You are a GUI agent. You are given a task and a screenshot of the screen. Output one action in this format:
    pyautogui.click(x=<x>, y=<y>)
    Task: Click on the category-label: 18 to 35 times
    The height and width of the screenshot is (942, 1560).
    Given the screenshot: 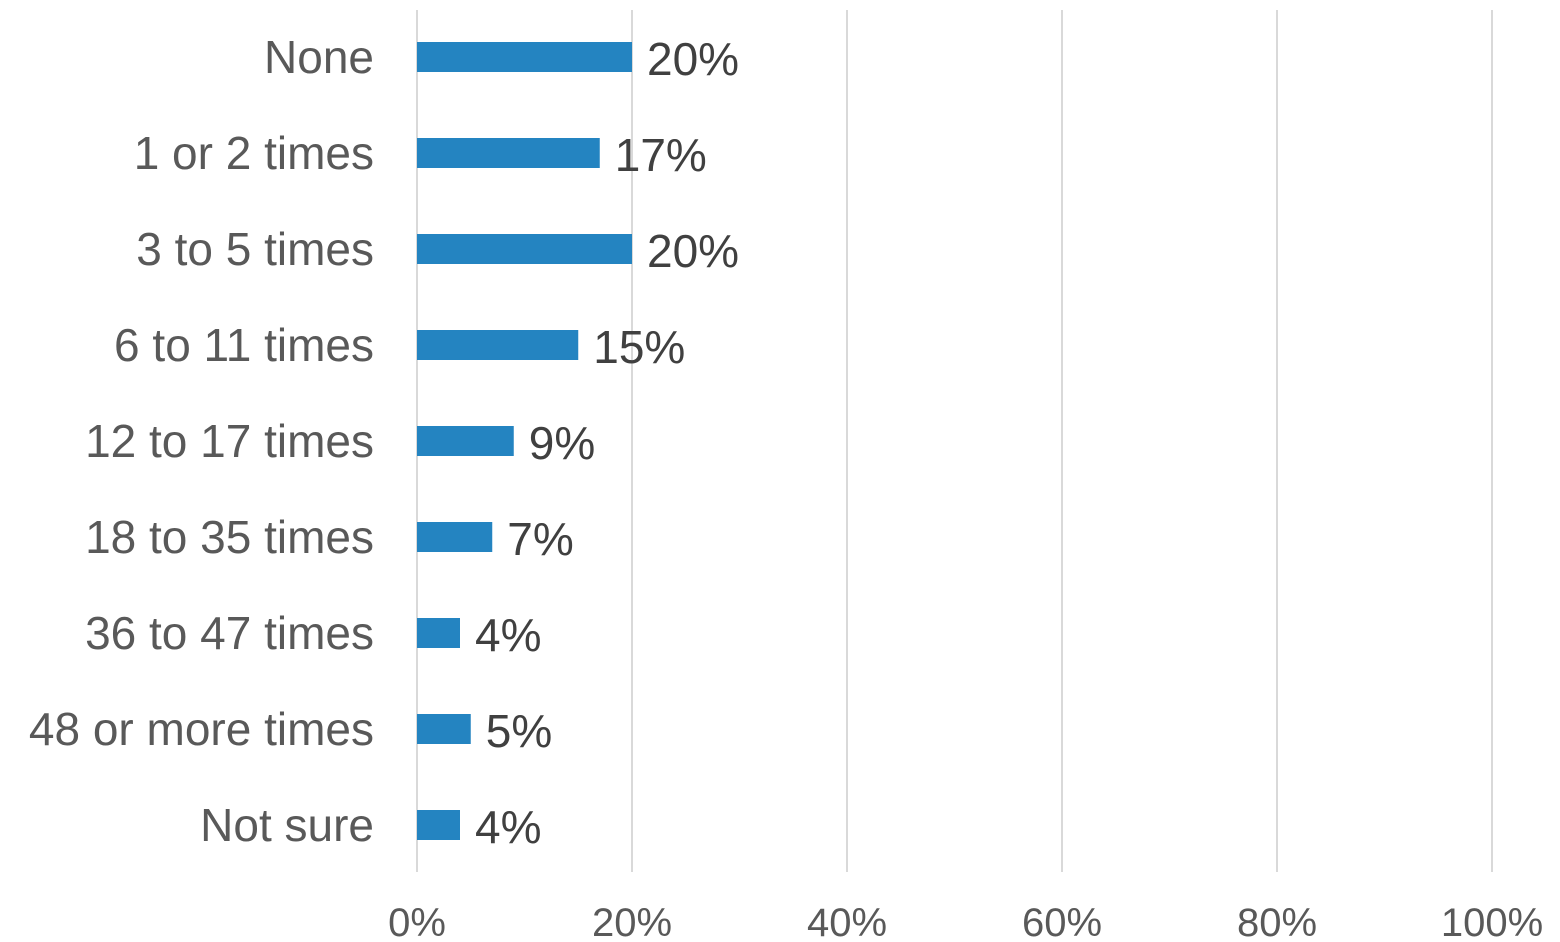 What is the action you would take?
    pyautogui.click(x=229, y=537)
    